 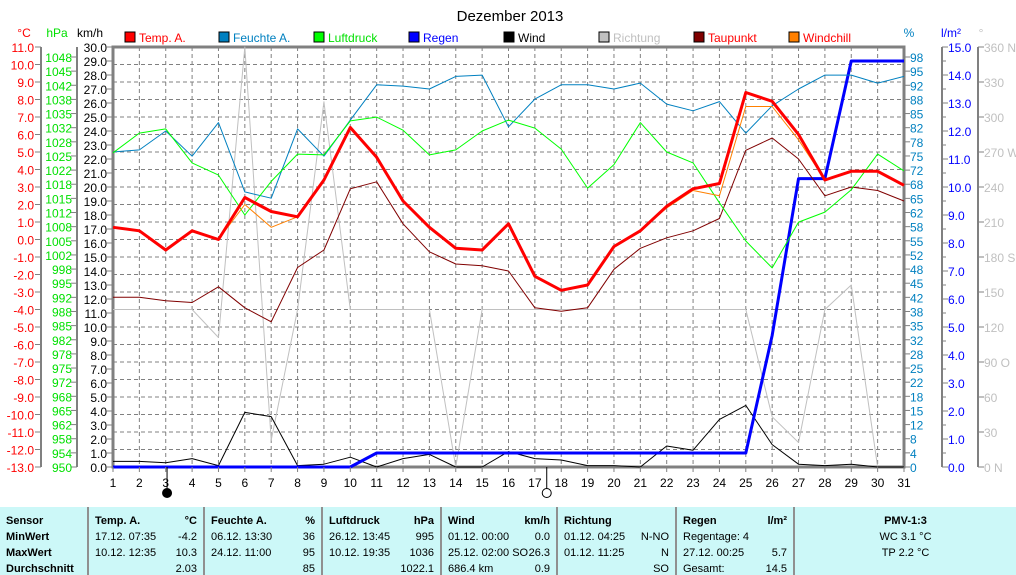 I want to click on pressure-tick-label: 954, so click(x=62, y=454).